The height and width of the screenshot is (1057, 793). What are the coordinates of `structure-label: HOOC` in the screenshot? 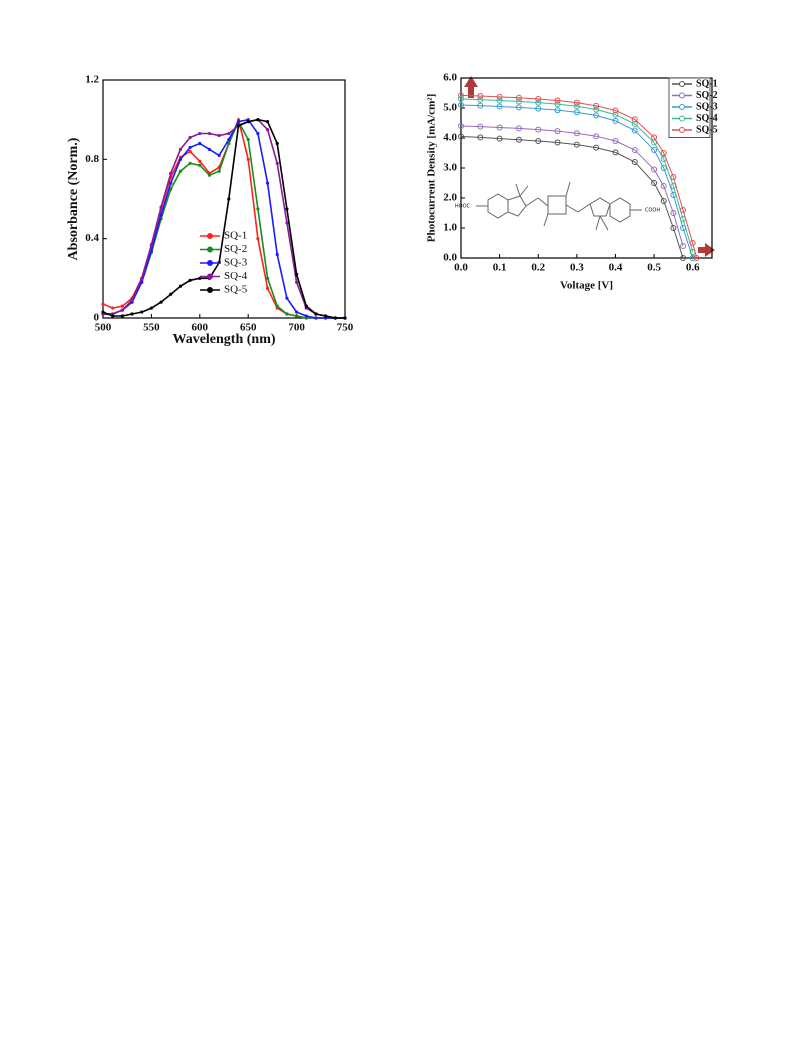 It's located at (463, 207).